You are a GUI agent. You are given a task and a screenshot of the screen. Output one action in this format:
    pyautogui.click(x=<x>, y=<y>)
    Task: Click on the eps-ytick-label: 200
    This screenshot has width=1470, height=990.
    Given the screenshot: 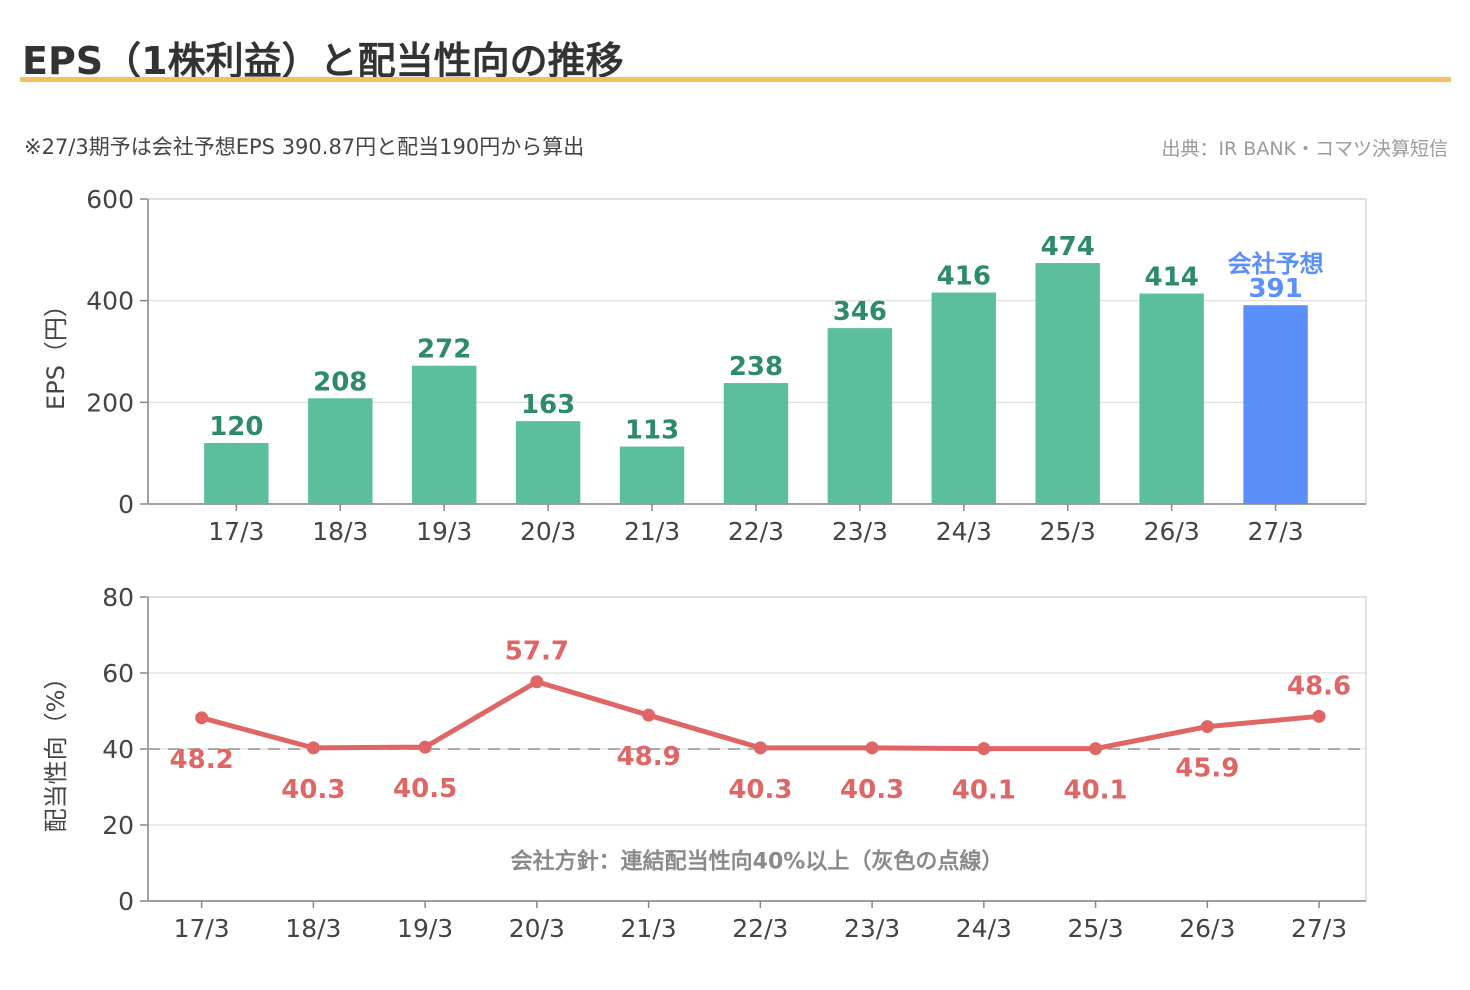 What is the action you would take?
    pyautogui.click(x=110, y=402)
    